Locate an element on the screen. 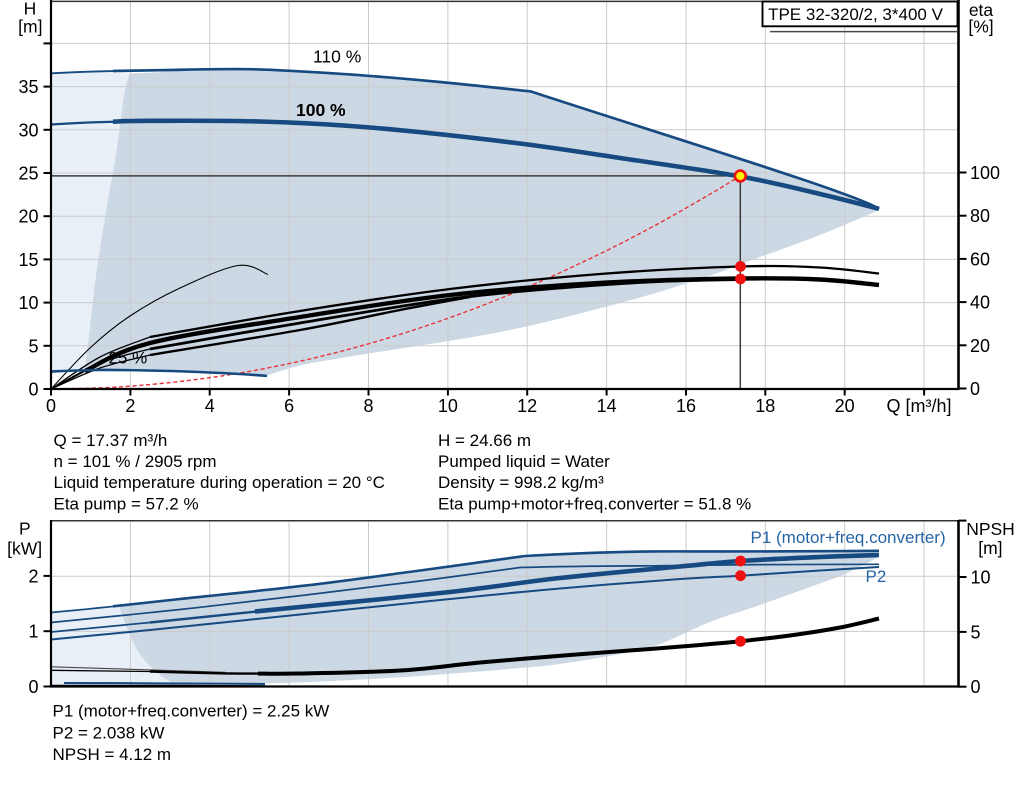 Image resolution: width=1024 pixels, height=786 pixels. svg-text: 40 is located at coordinates (980, 303).